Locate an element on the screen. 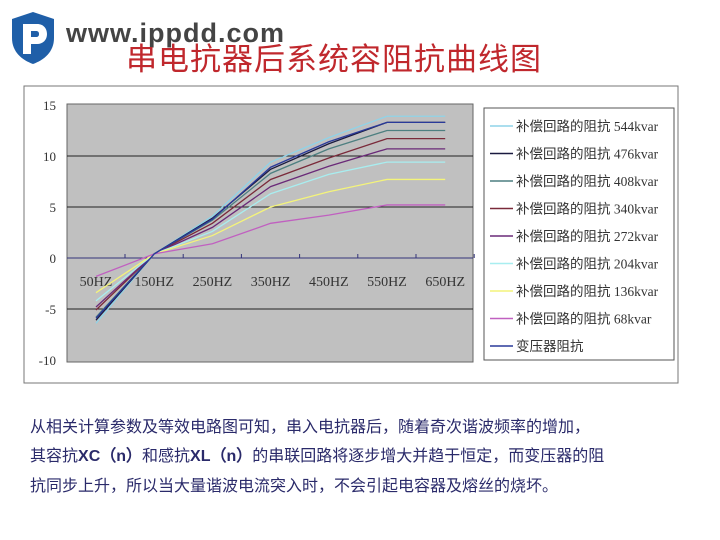  text: 和感抗 is located at coordinates (166, 455).